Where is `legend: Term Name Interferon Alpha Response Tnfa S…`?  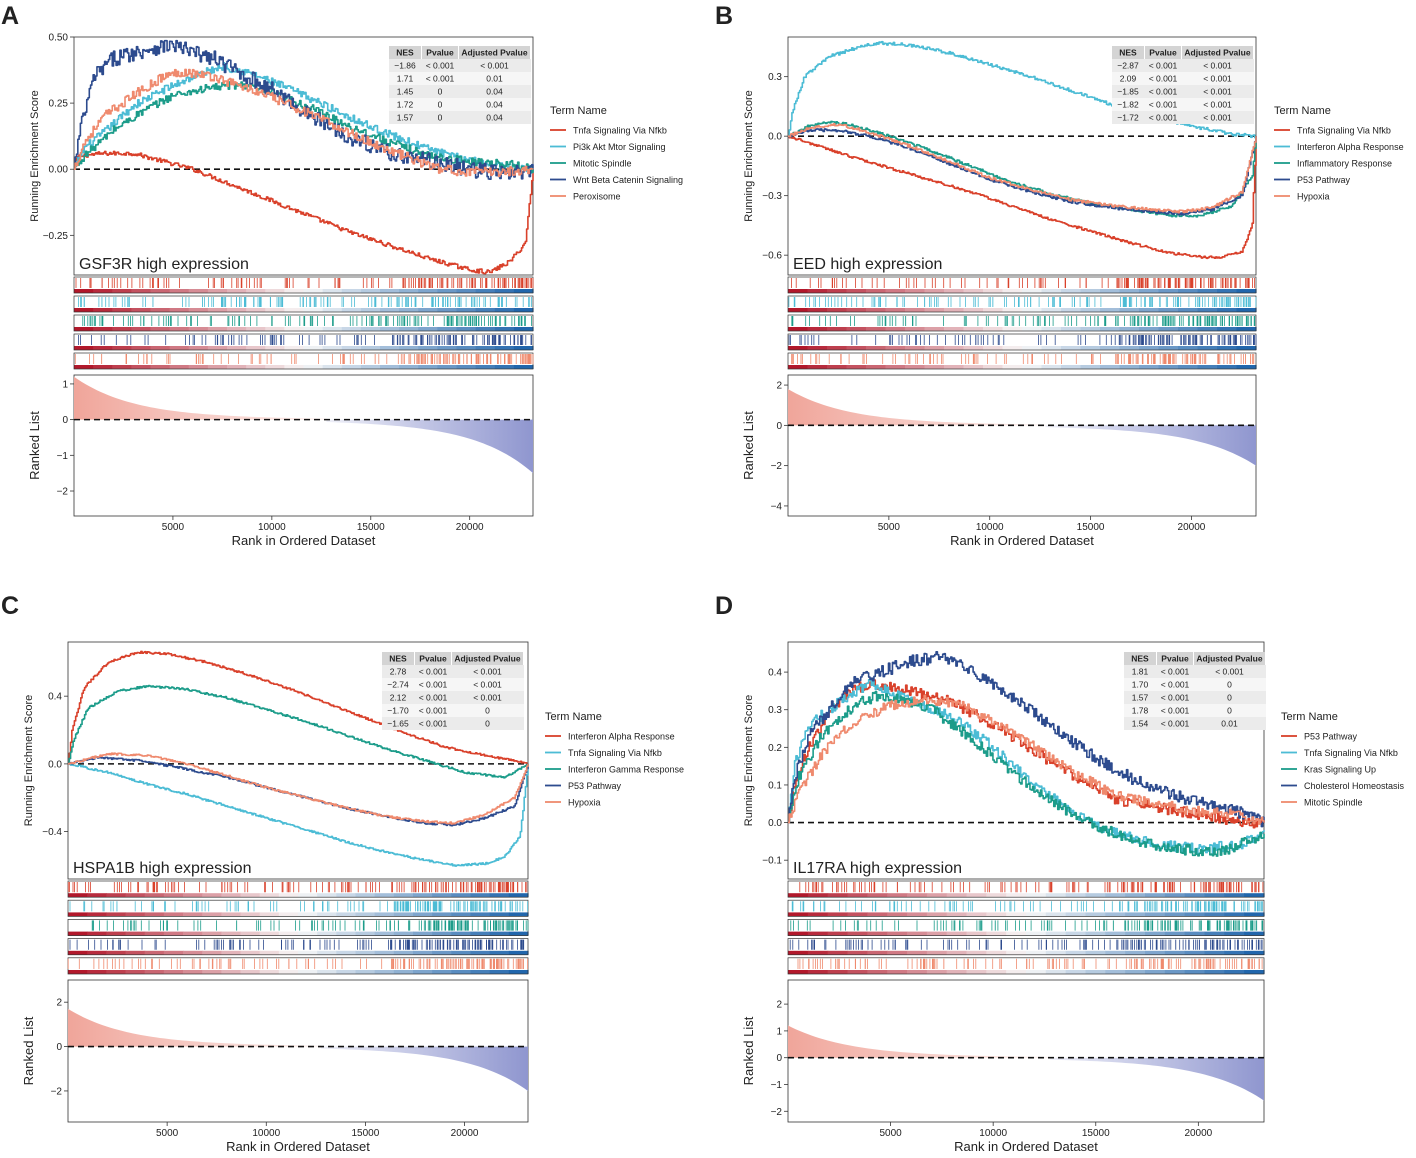 legend: Term Name Interferon Alpha Response Tnfa S… is located at coordinates (614, 759).